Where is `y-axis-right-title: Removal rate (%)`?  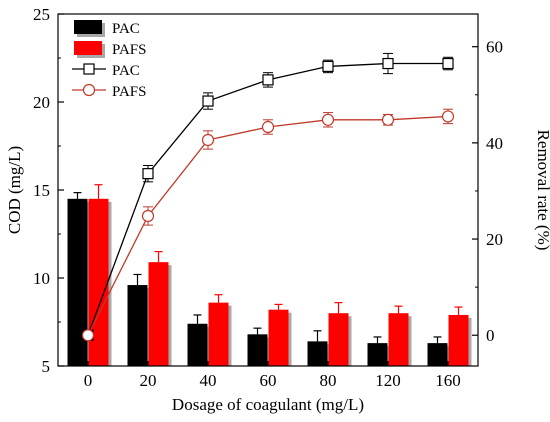
y-axis-right-title: Removal rate (%) is located at coordinates (542, 190).